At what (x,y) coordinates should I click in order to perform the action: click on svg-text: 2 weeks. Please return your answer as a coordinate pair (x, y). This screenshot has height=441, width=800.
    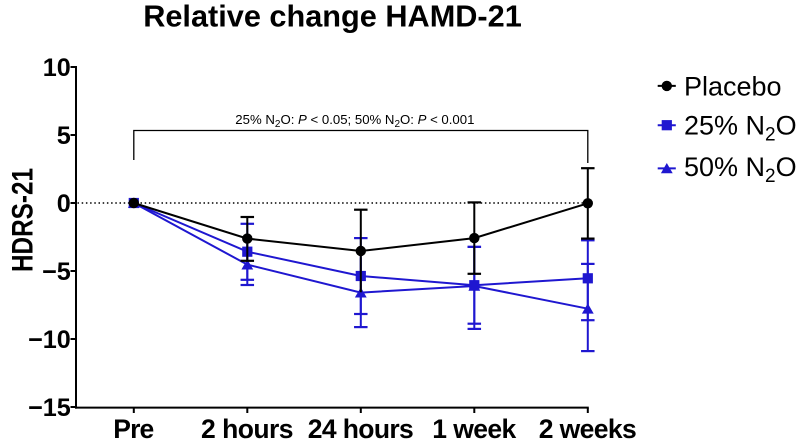
    Looking at the image, I should click on (588, 427).